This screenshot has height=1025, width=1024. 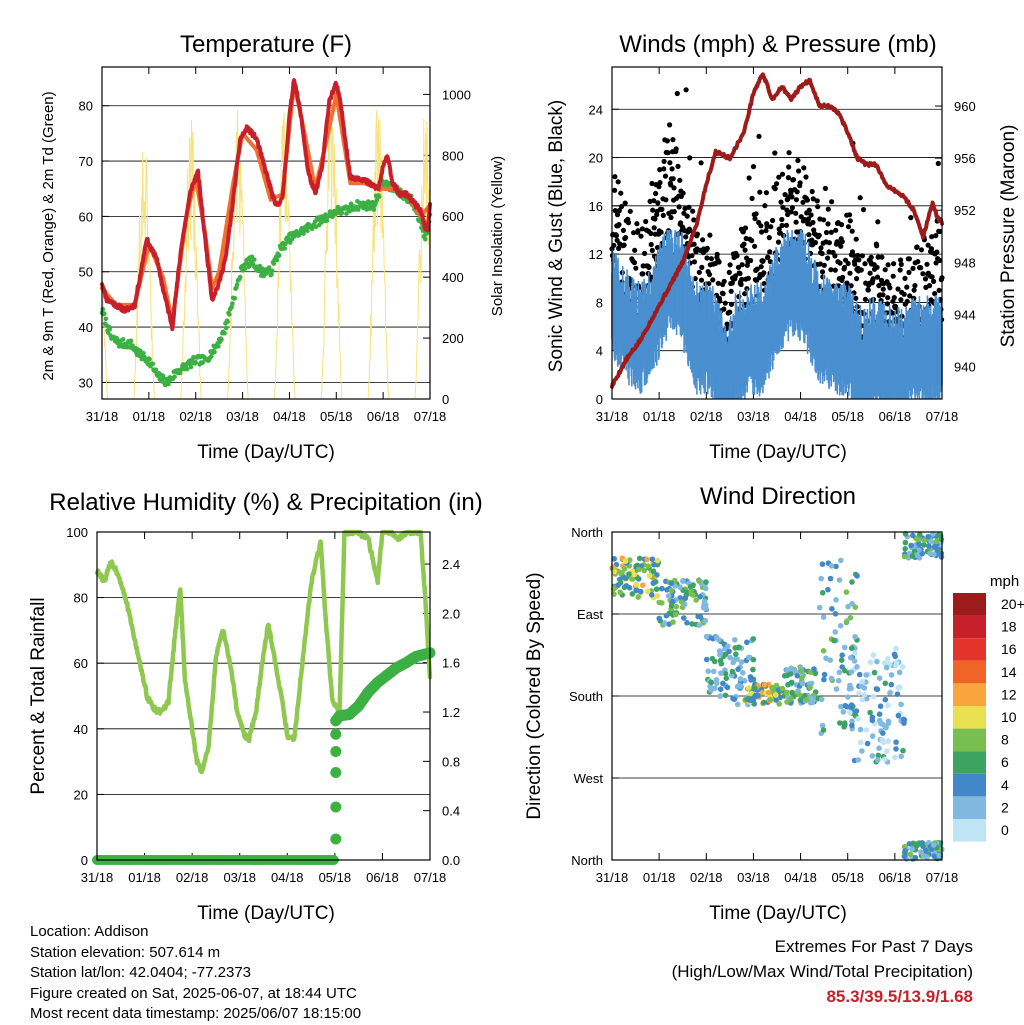 I want to click on extremes-values: 85.3/39.5/13.9/1.68, so click(x=899, y=996).